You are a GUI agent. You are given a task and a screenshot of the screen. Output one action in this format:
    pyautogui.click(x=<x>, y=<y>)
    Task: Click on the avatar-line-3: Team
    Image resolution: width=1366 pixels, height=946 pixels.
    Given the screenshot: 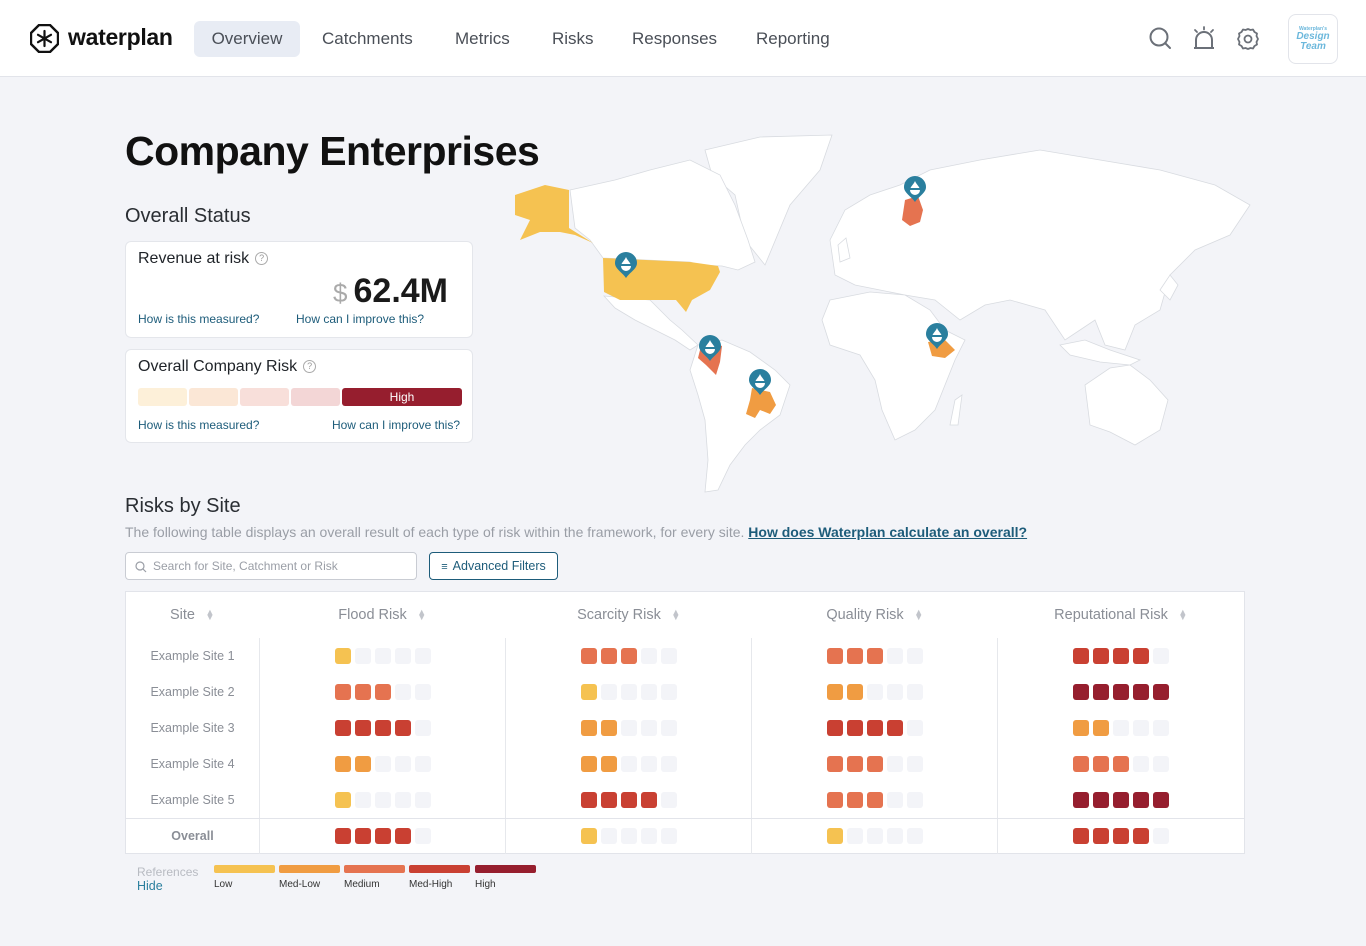 What is the action you would take?
    pyautogui.click(x=1313, y=46)
    